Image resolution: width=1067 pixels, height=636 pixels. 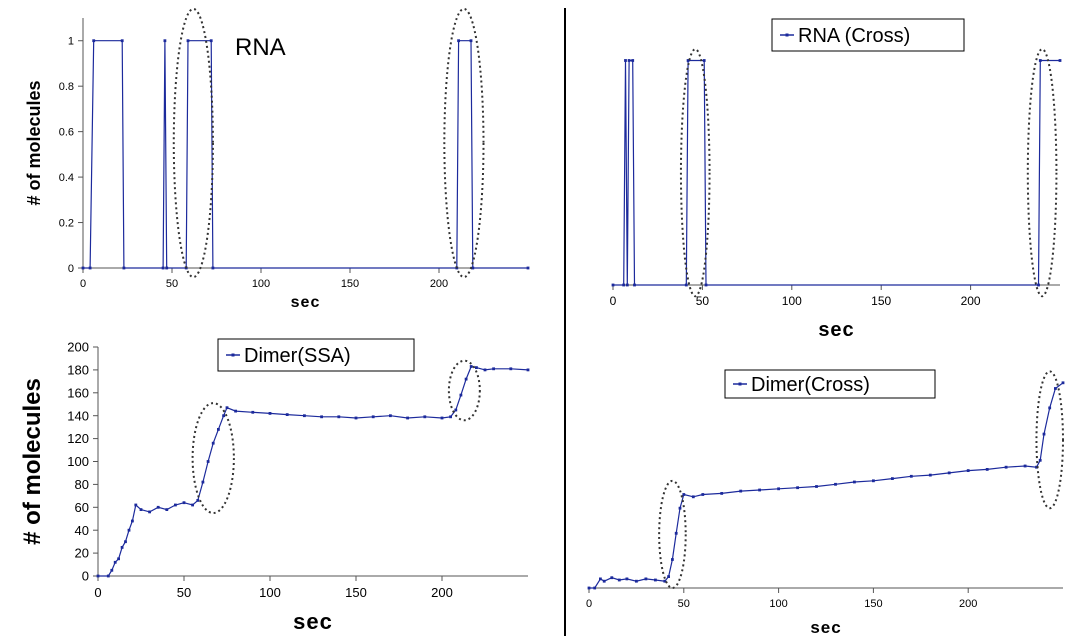 I want to click on y-tick-label: 200, so click(x=78, y=347).